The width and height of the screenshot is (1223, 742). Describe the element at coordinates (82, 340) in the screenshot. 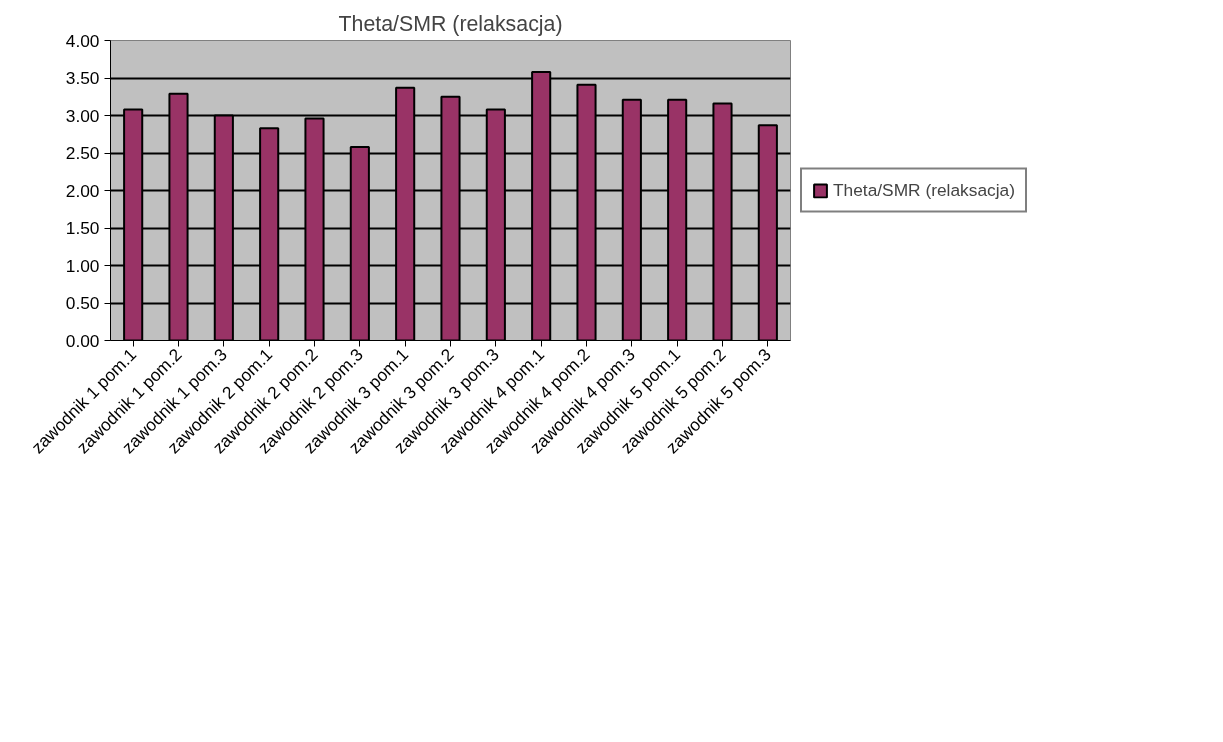

I see `y-tick-label: 0.00` at that location.